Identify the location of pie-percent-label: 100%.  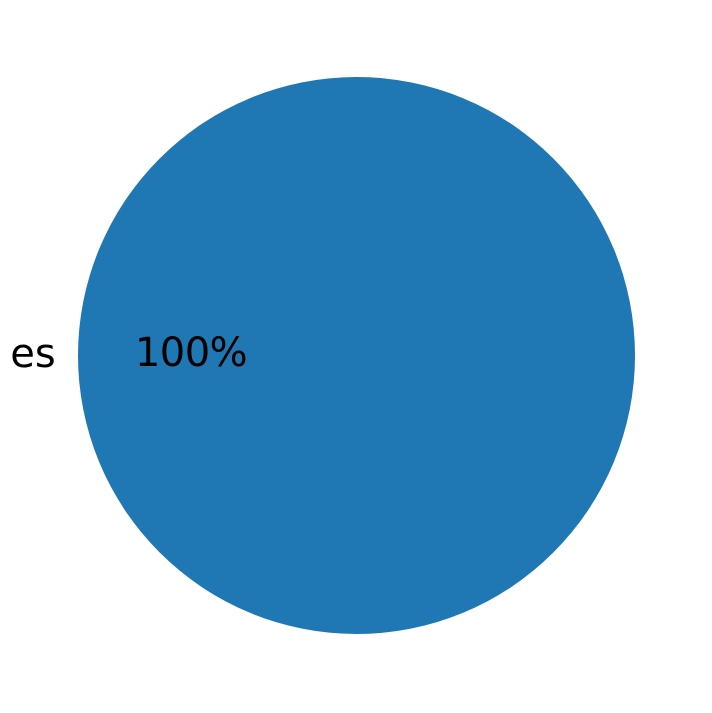
(191, 353).